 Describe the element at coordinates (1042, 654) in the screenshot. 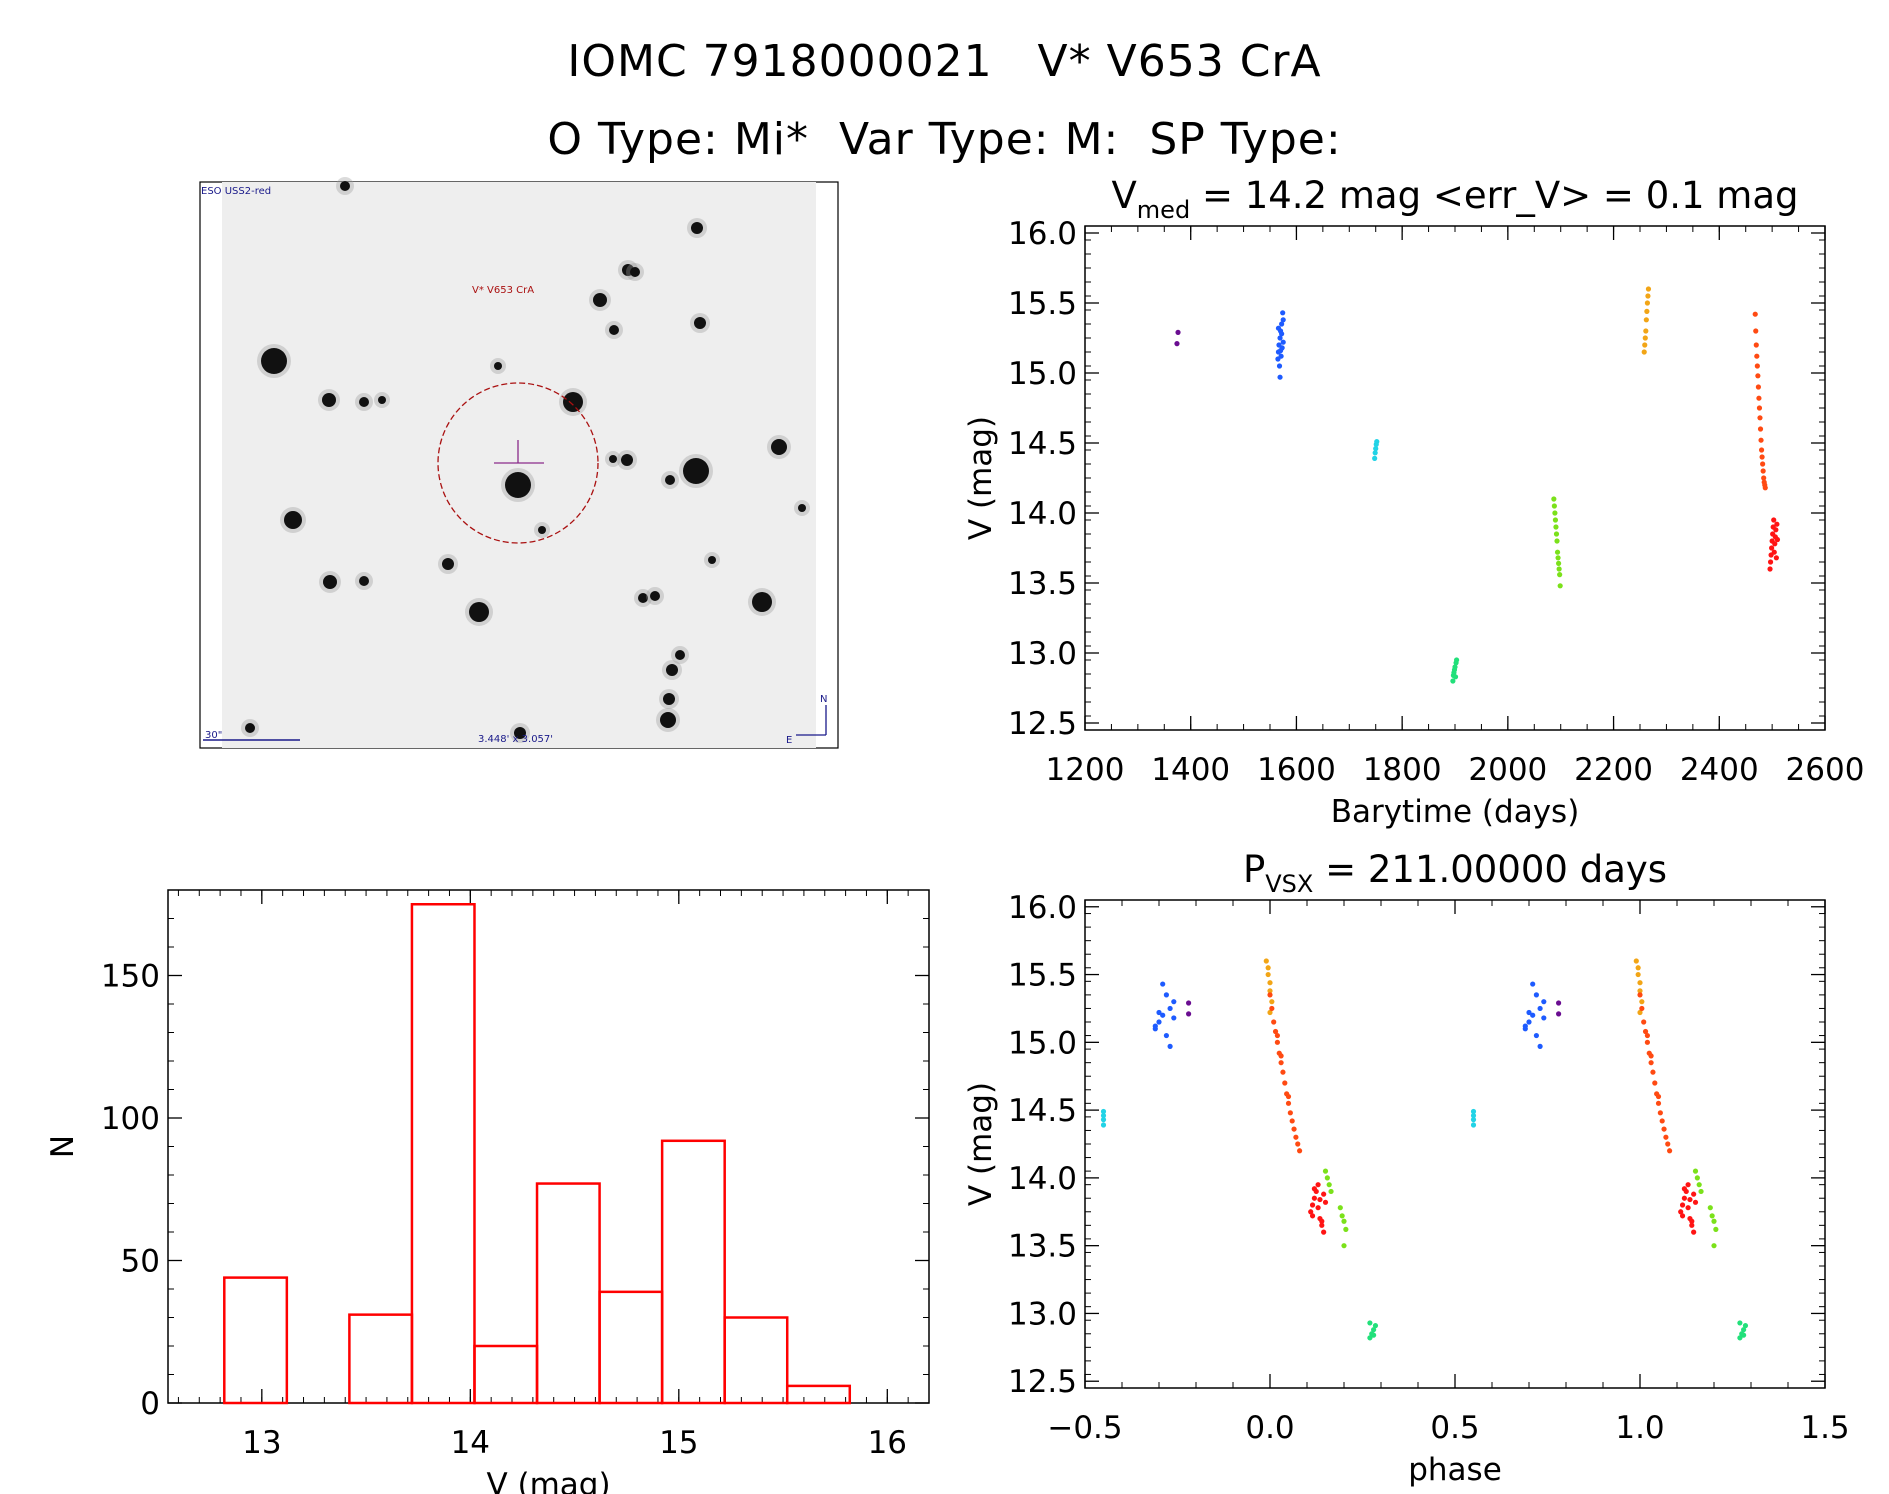

I see `y-tick-label: 13.0` at that location.